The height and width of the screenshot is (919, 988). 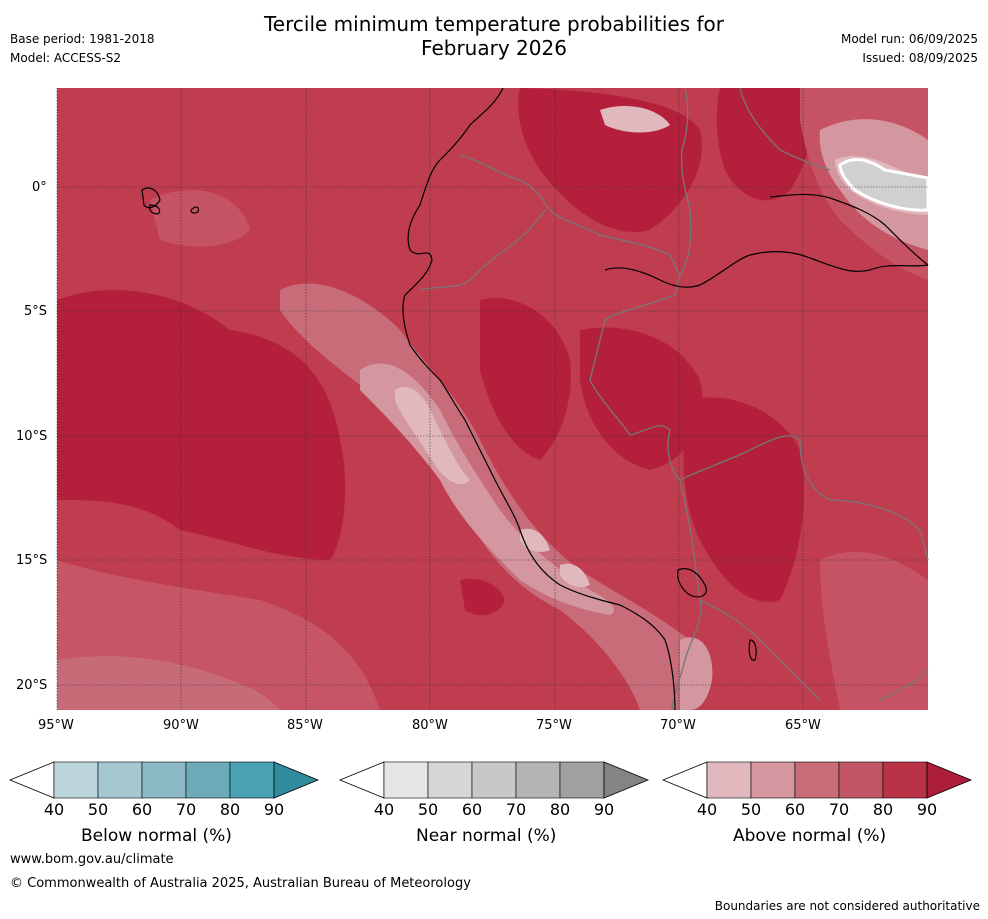 I want to click on contour-40-coastal-south, so click(x=575, y=575).